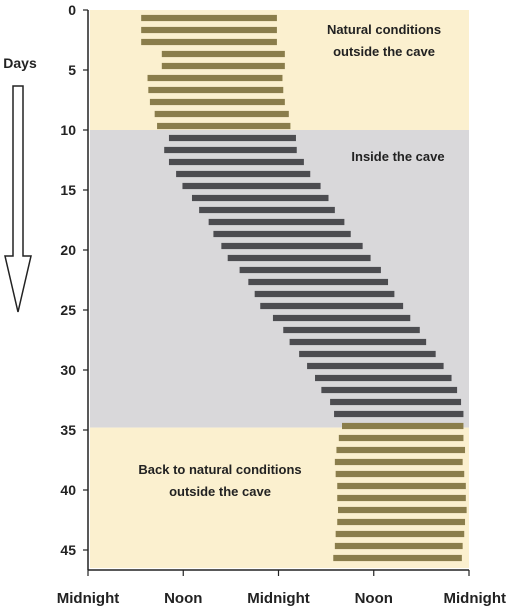 Image resolution: width=510 pixels, height=610 pixels. What do you see at coordinates (72, 10) in the screenshot?
I see `y-tick-label-0: 0` at bounding box center [72, 10].